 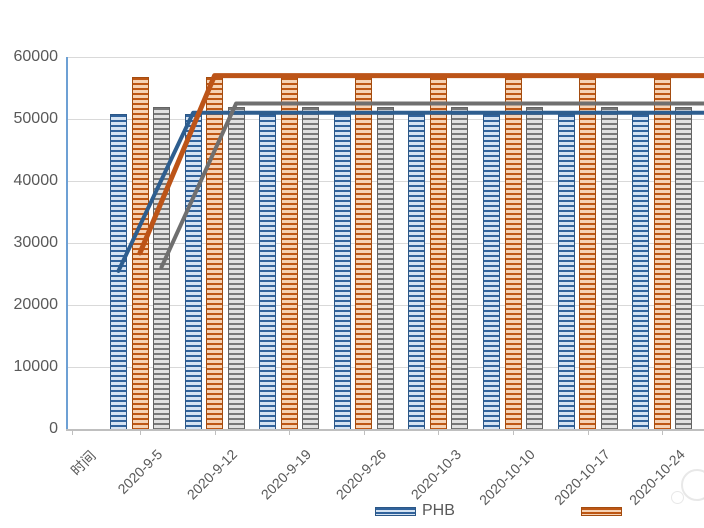 I want to click on y-tick-label: 40000, so click(x=36, y=180).